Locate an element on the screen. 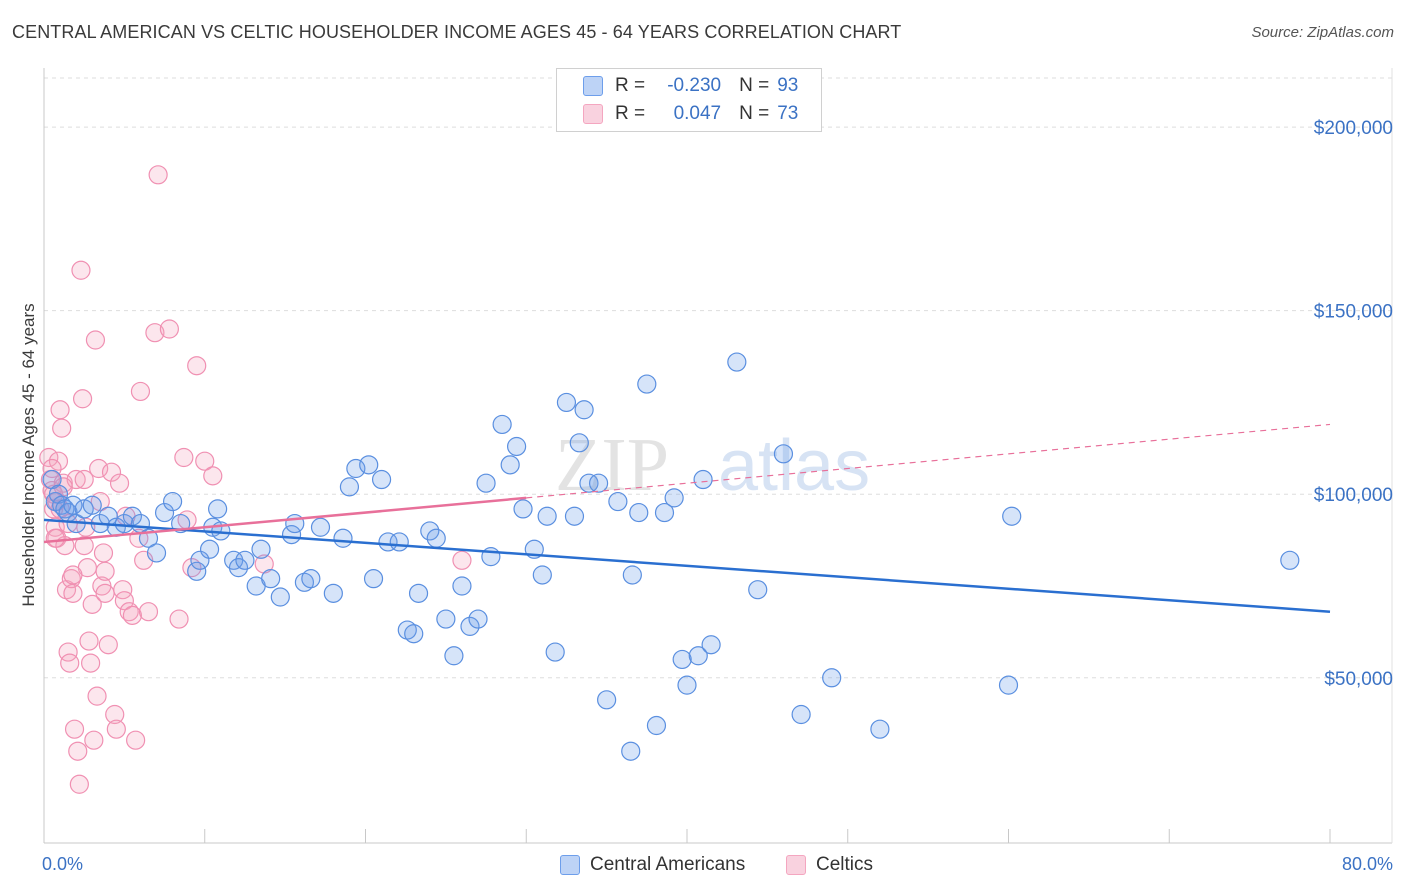 The width and height of the screenshot is (1406, 892). celtics-trend-extension is located at coordinates (928, 461).